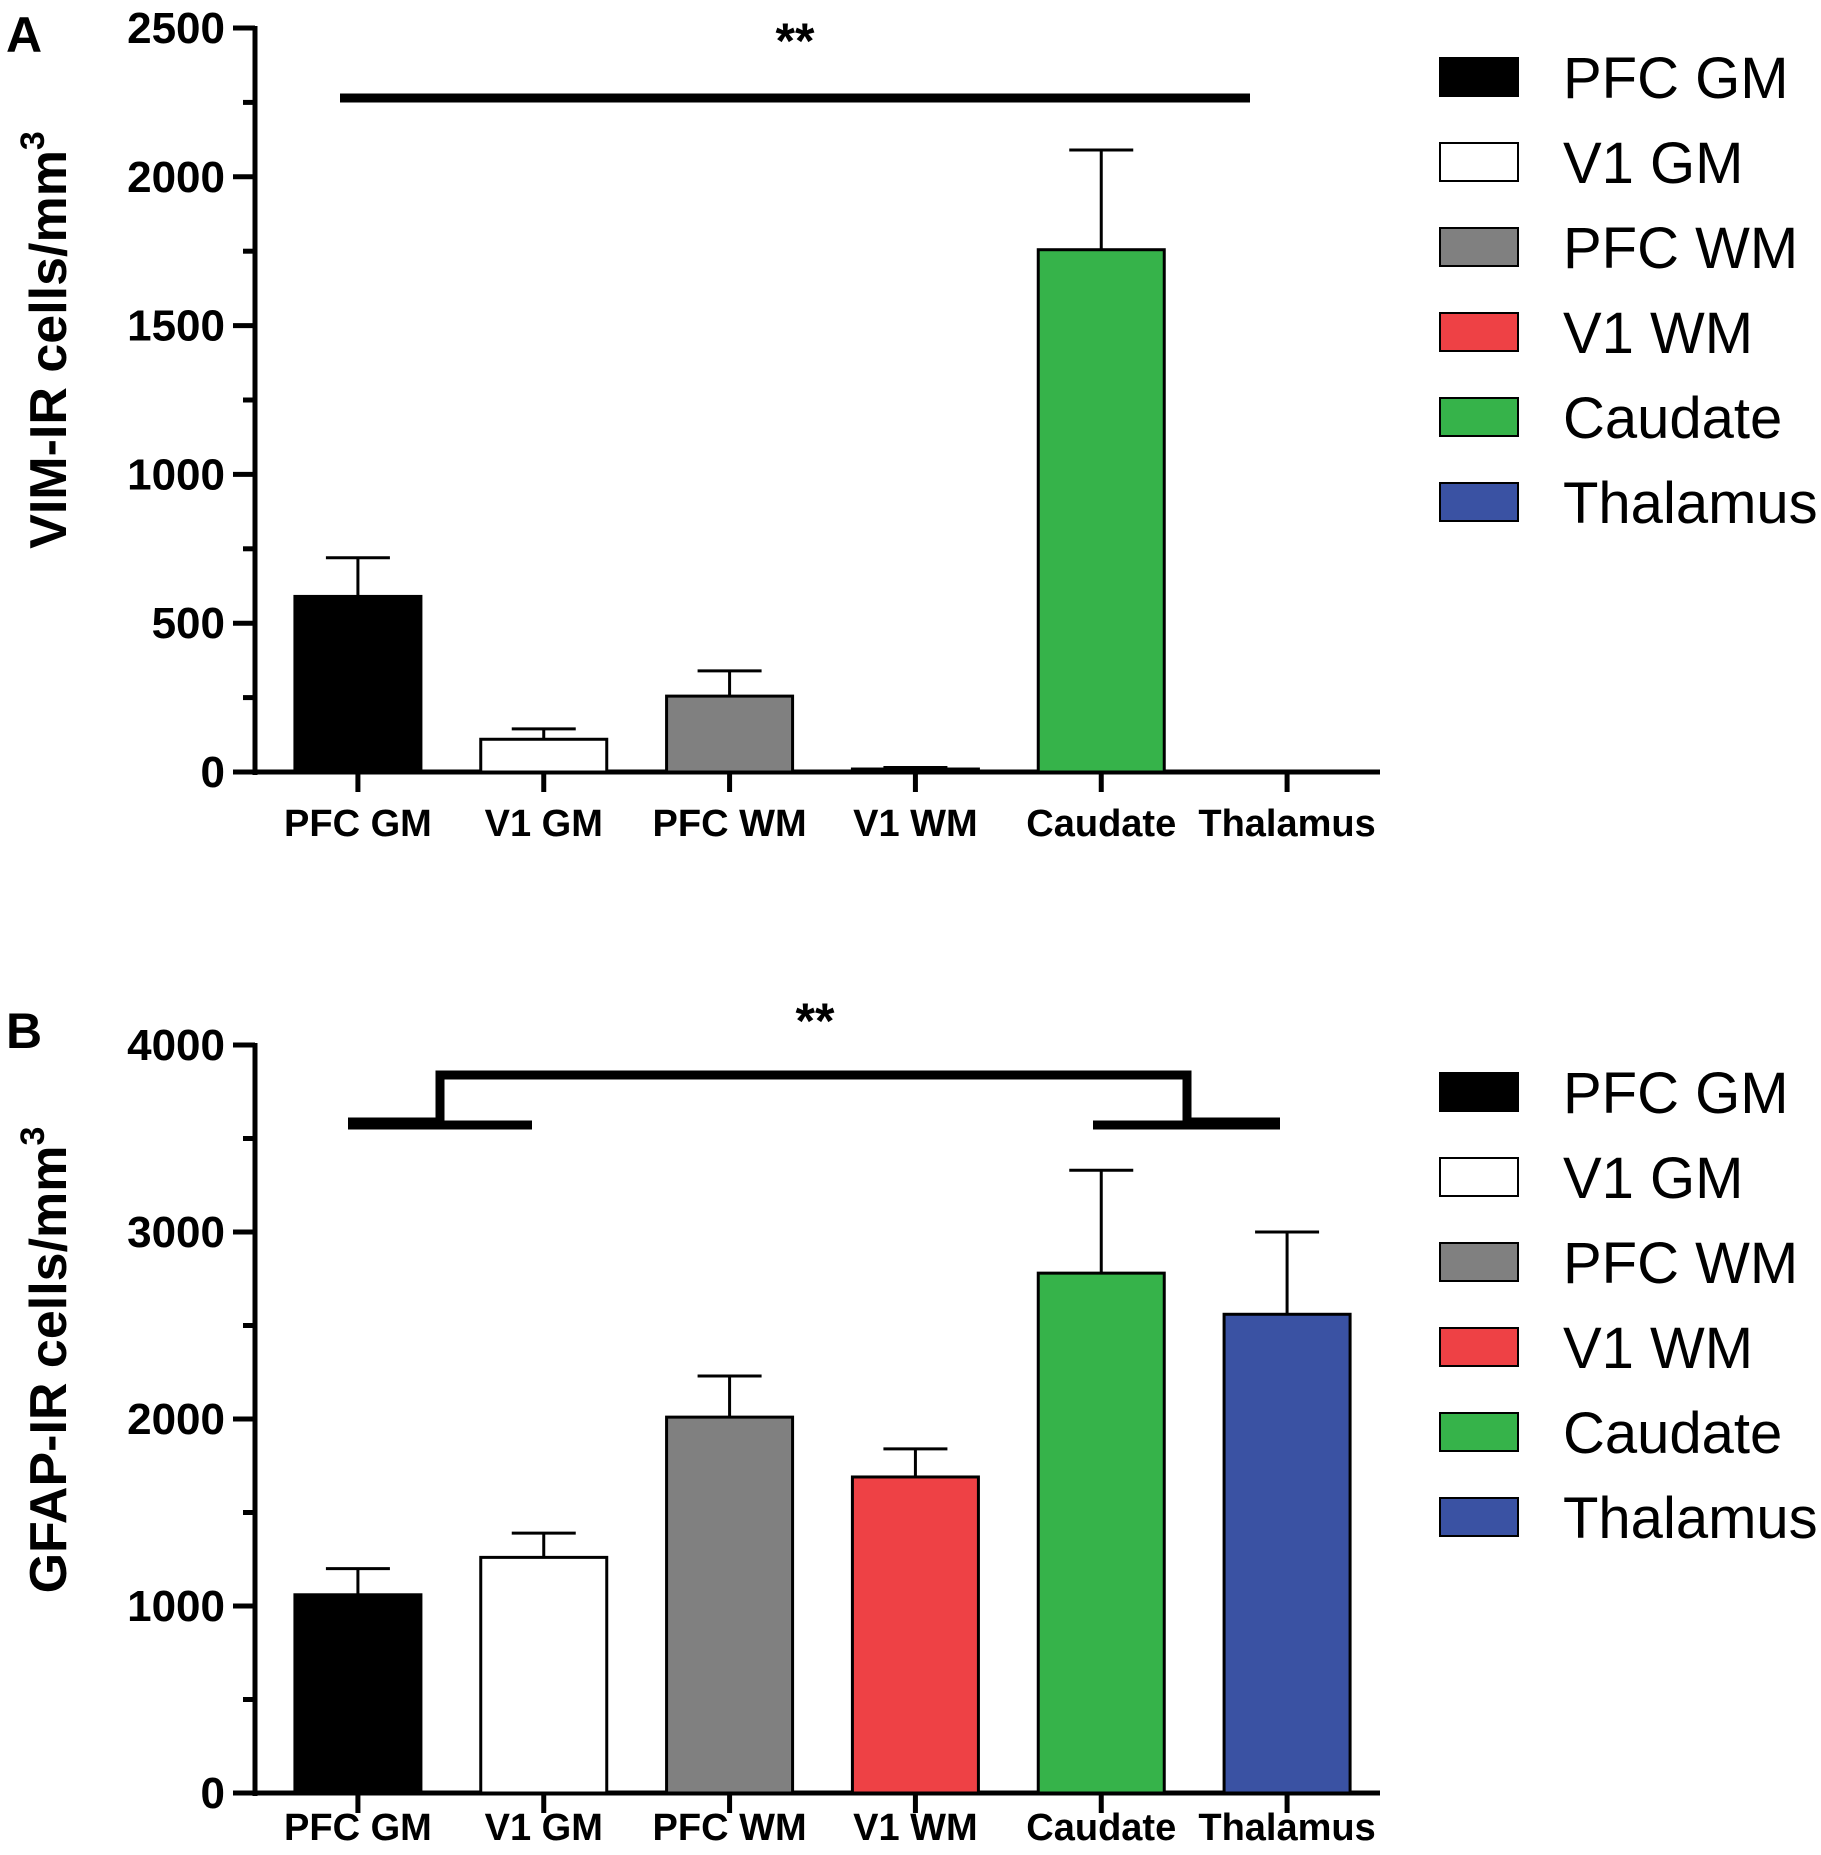 The image size is (1821, 1855). I want to click on panel-b-significance: **, so click(815, 1021).